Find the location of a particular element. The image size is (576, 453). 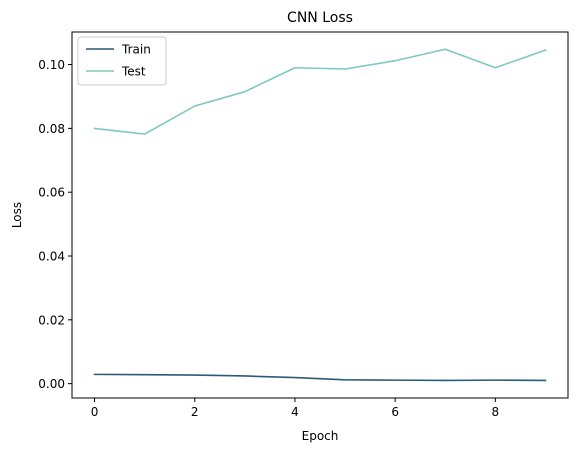

x-tick-label: 6 is located at coordinates (395, 412).